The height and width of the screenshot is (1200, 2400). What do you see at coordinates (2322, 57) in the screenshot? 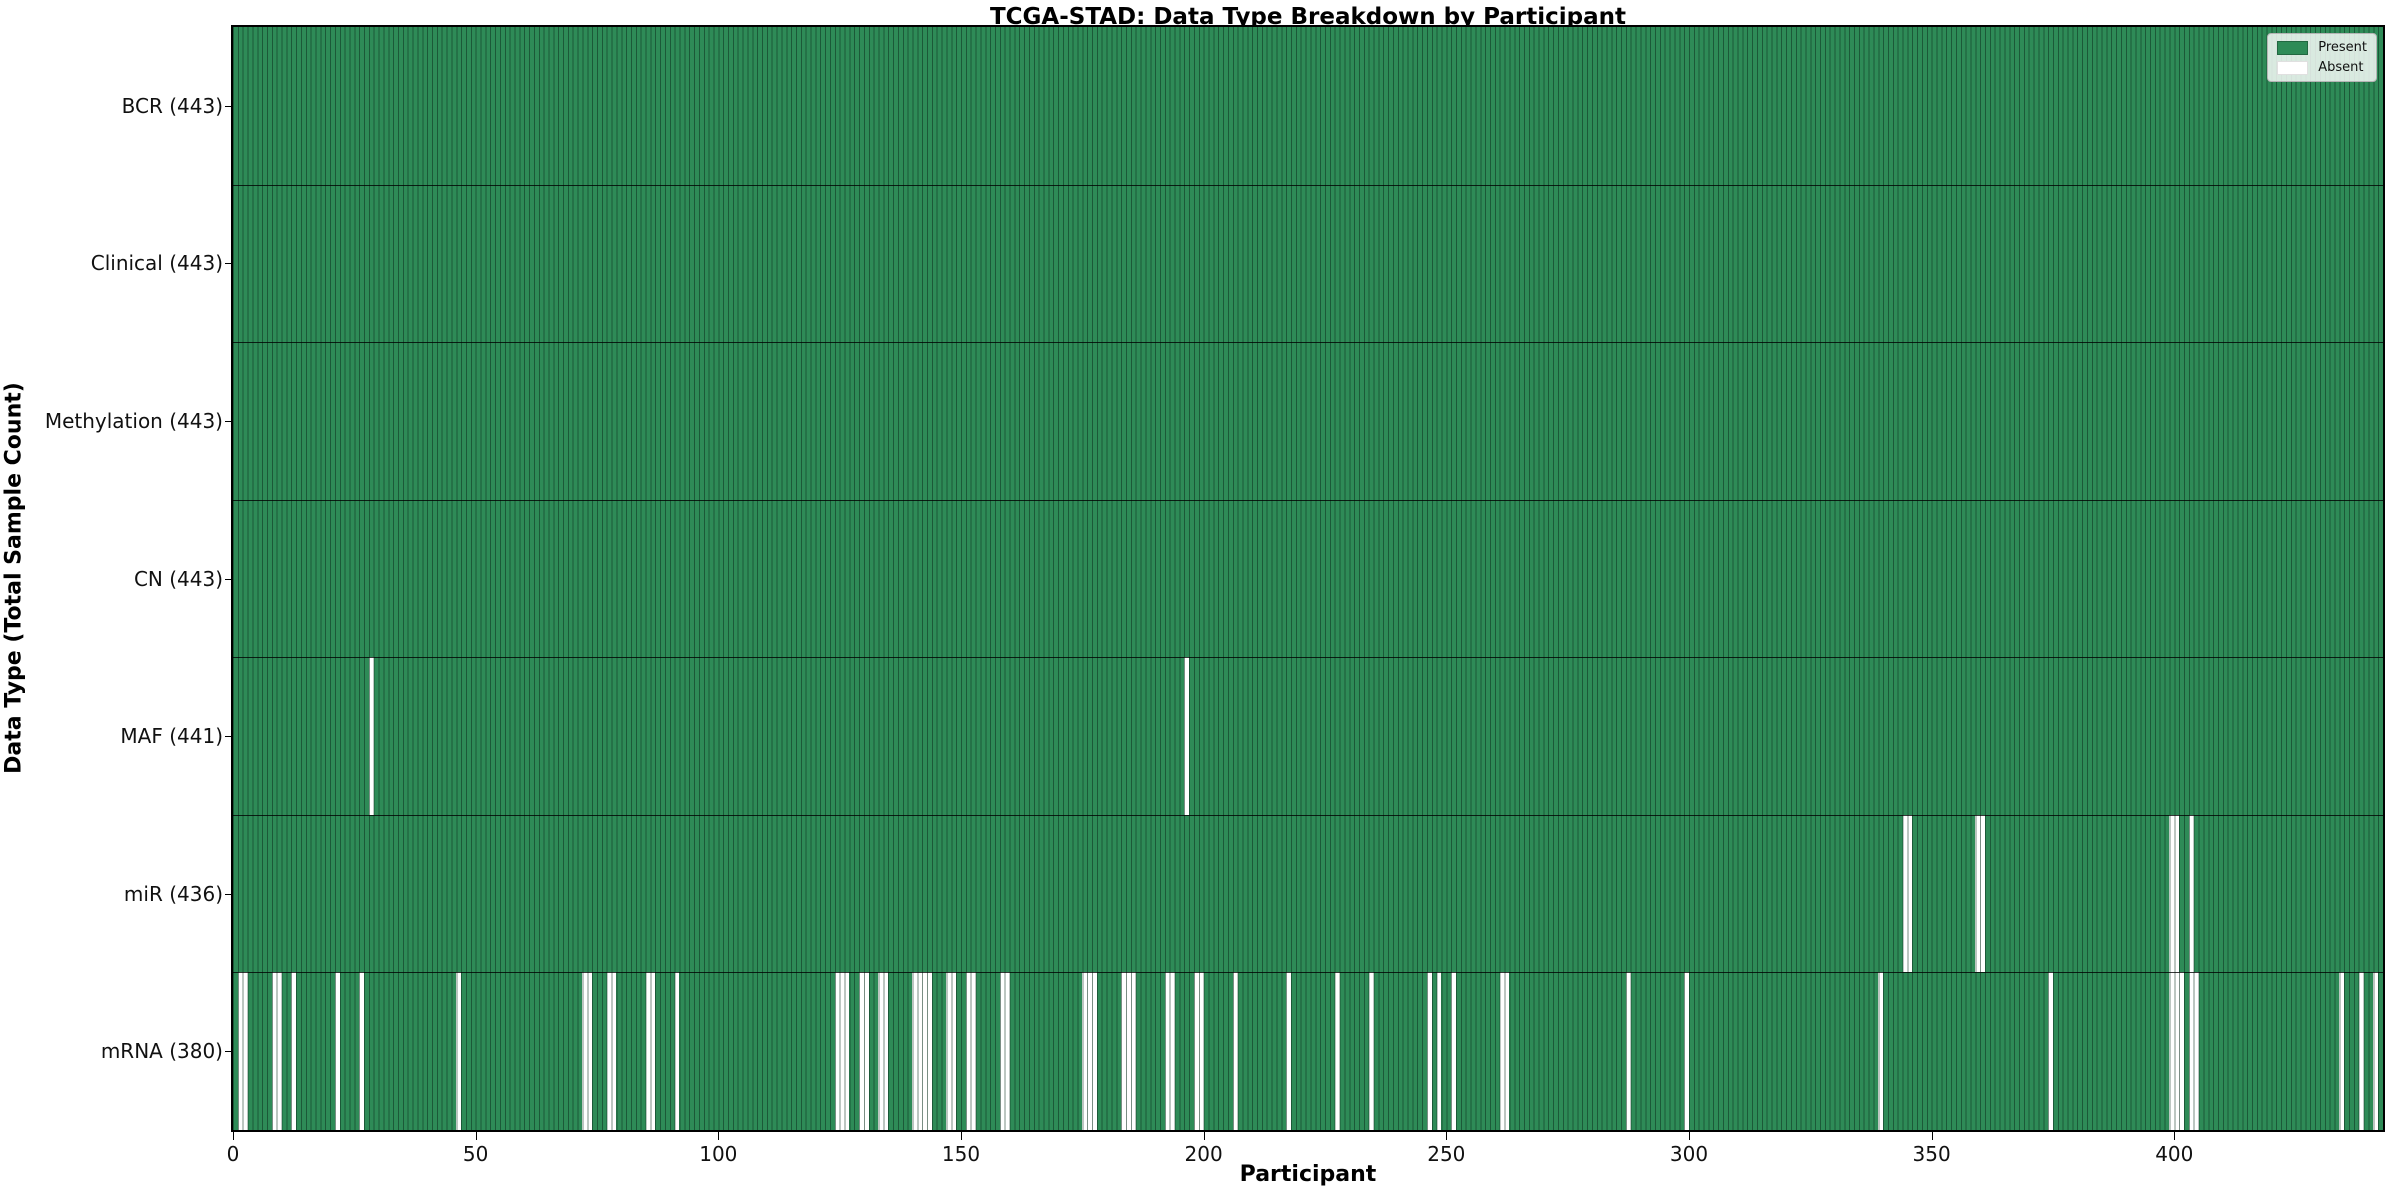
I see `legend: Present Absent` at bounding box center [2322, 57].